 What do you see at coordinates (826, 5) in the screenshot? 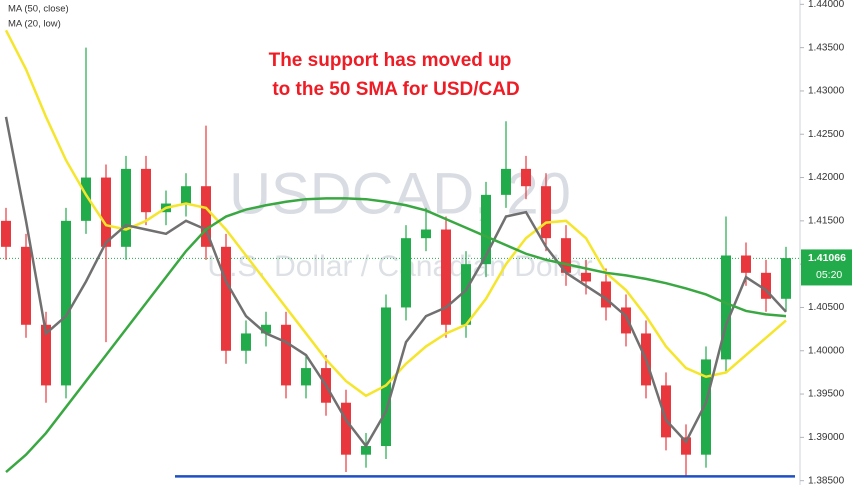
I see `y-tick-label: 1.44000` at bounding box center [826, 5].